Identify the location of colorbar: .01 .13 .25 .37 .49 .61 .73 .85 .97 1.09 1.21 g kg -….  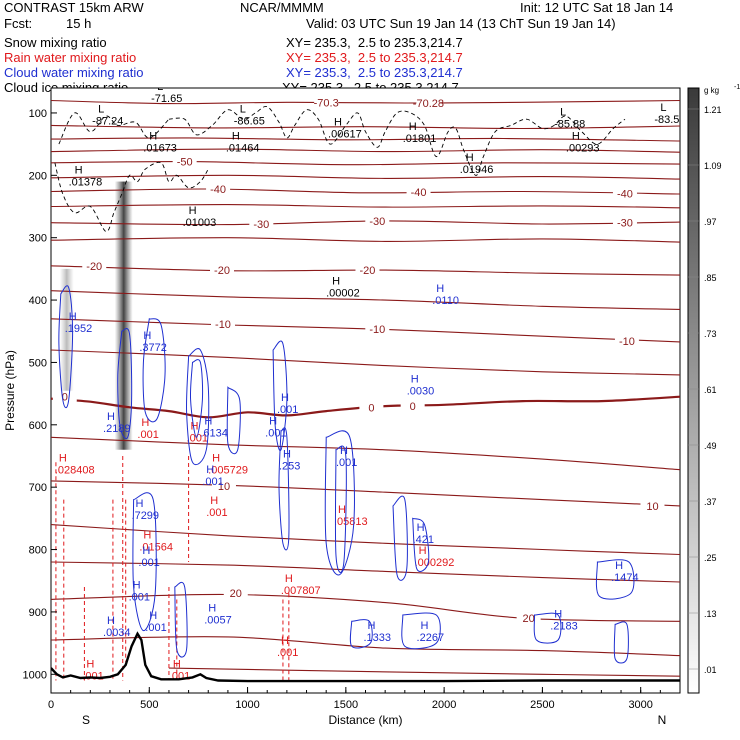
(713, 389).